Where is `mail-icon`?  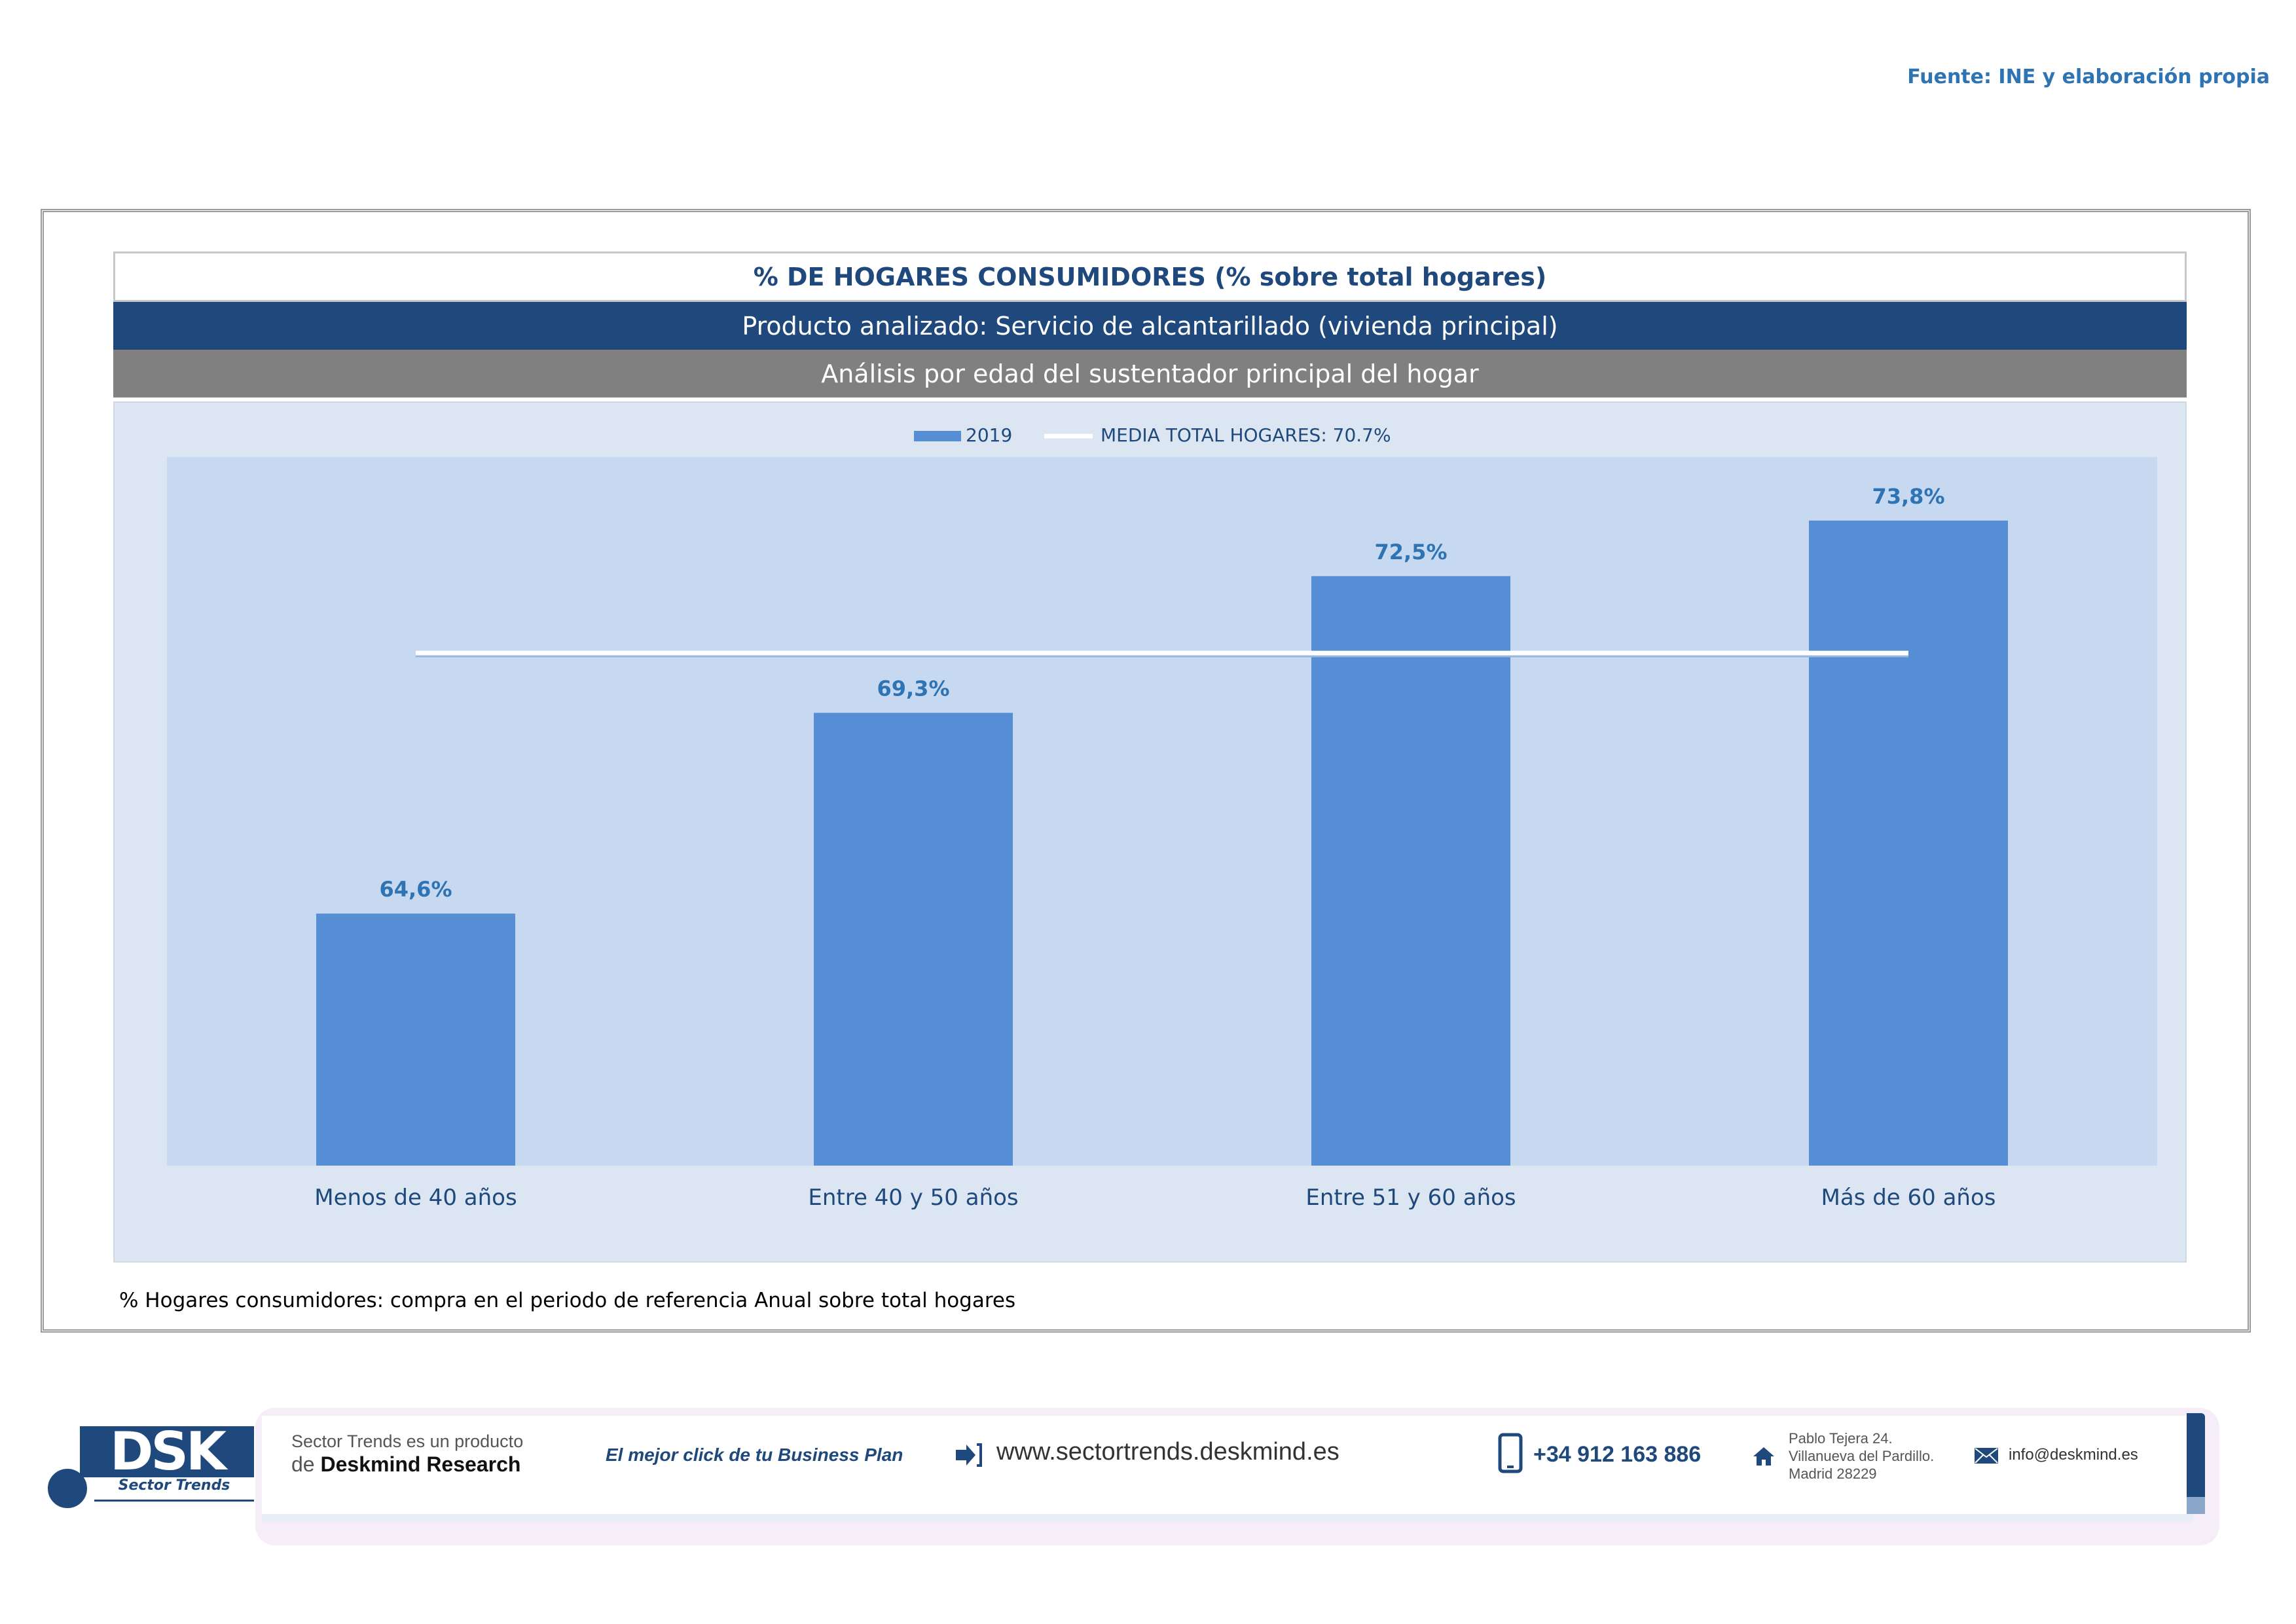 mail-icon is located at coordinates (1986, 1455).